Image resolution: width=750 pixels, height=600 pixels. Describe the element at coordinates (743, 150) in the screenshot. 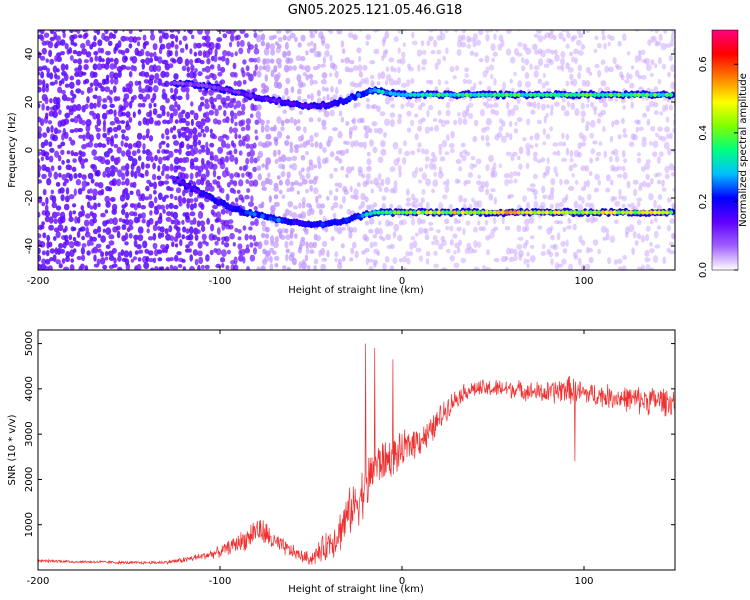

I see `colorbar-label: Normalized spectral amplitude` at that location.